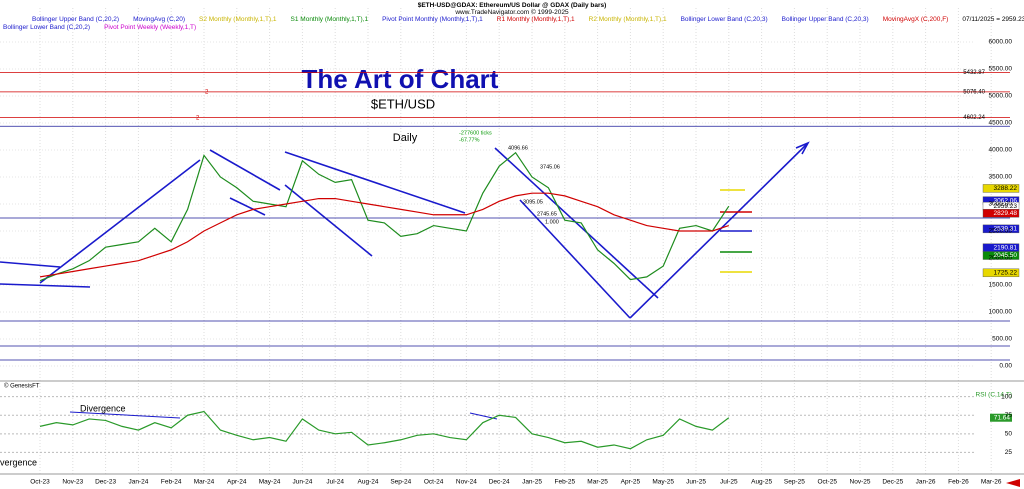 The width and height of the screenshot is (1024, 489). Describe the element at coordinates (1013, 483) in the screenshot. I see `scroll-arrow` at that location.